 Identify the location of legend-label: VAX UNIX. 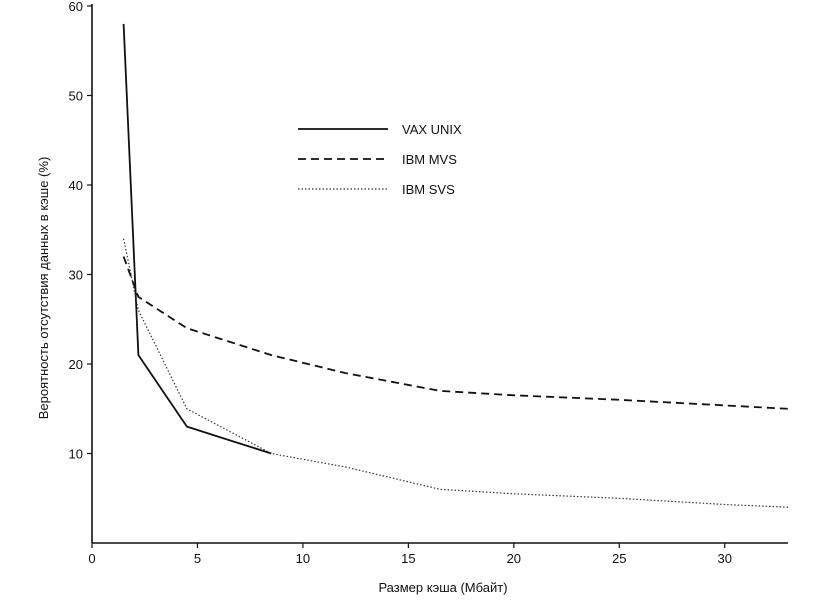
(432, 129).